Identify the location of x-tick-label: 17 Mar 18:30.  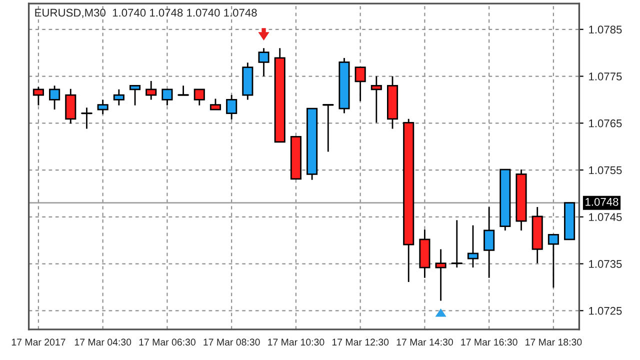
(554, 342).